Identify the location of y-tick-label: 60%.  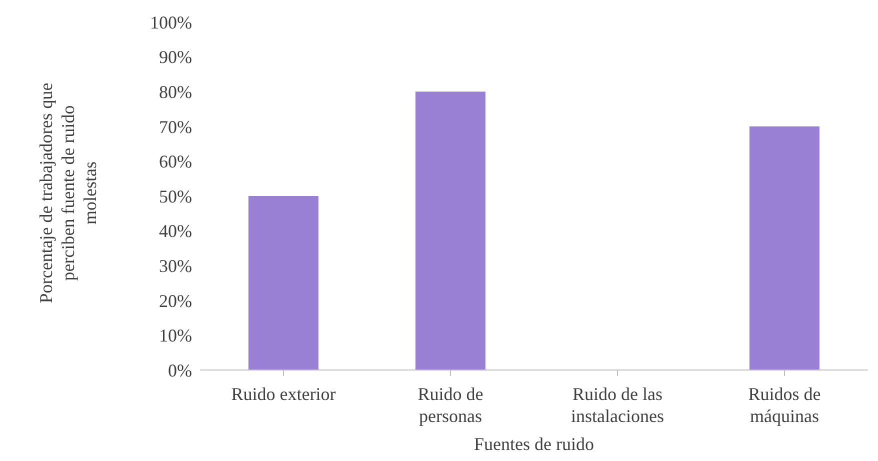
(175, 162).